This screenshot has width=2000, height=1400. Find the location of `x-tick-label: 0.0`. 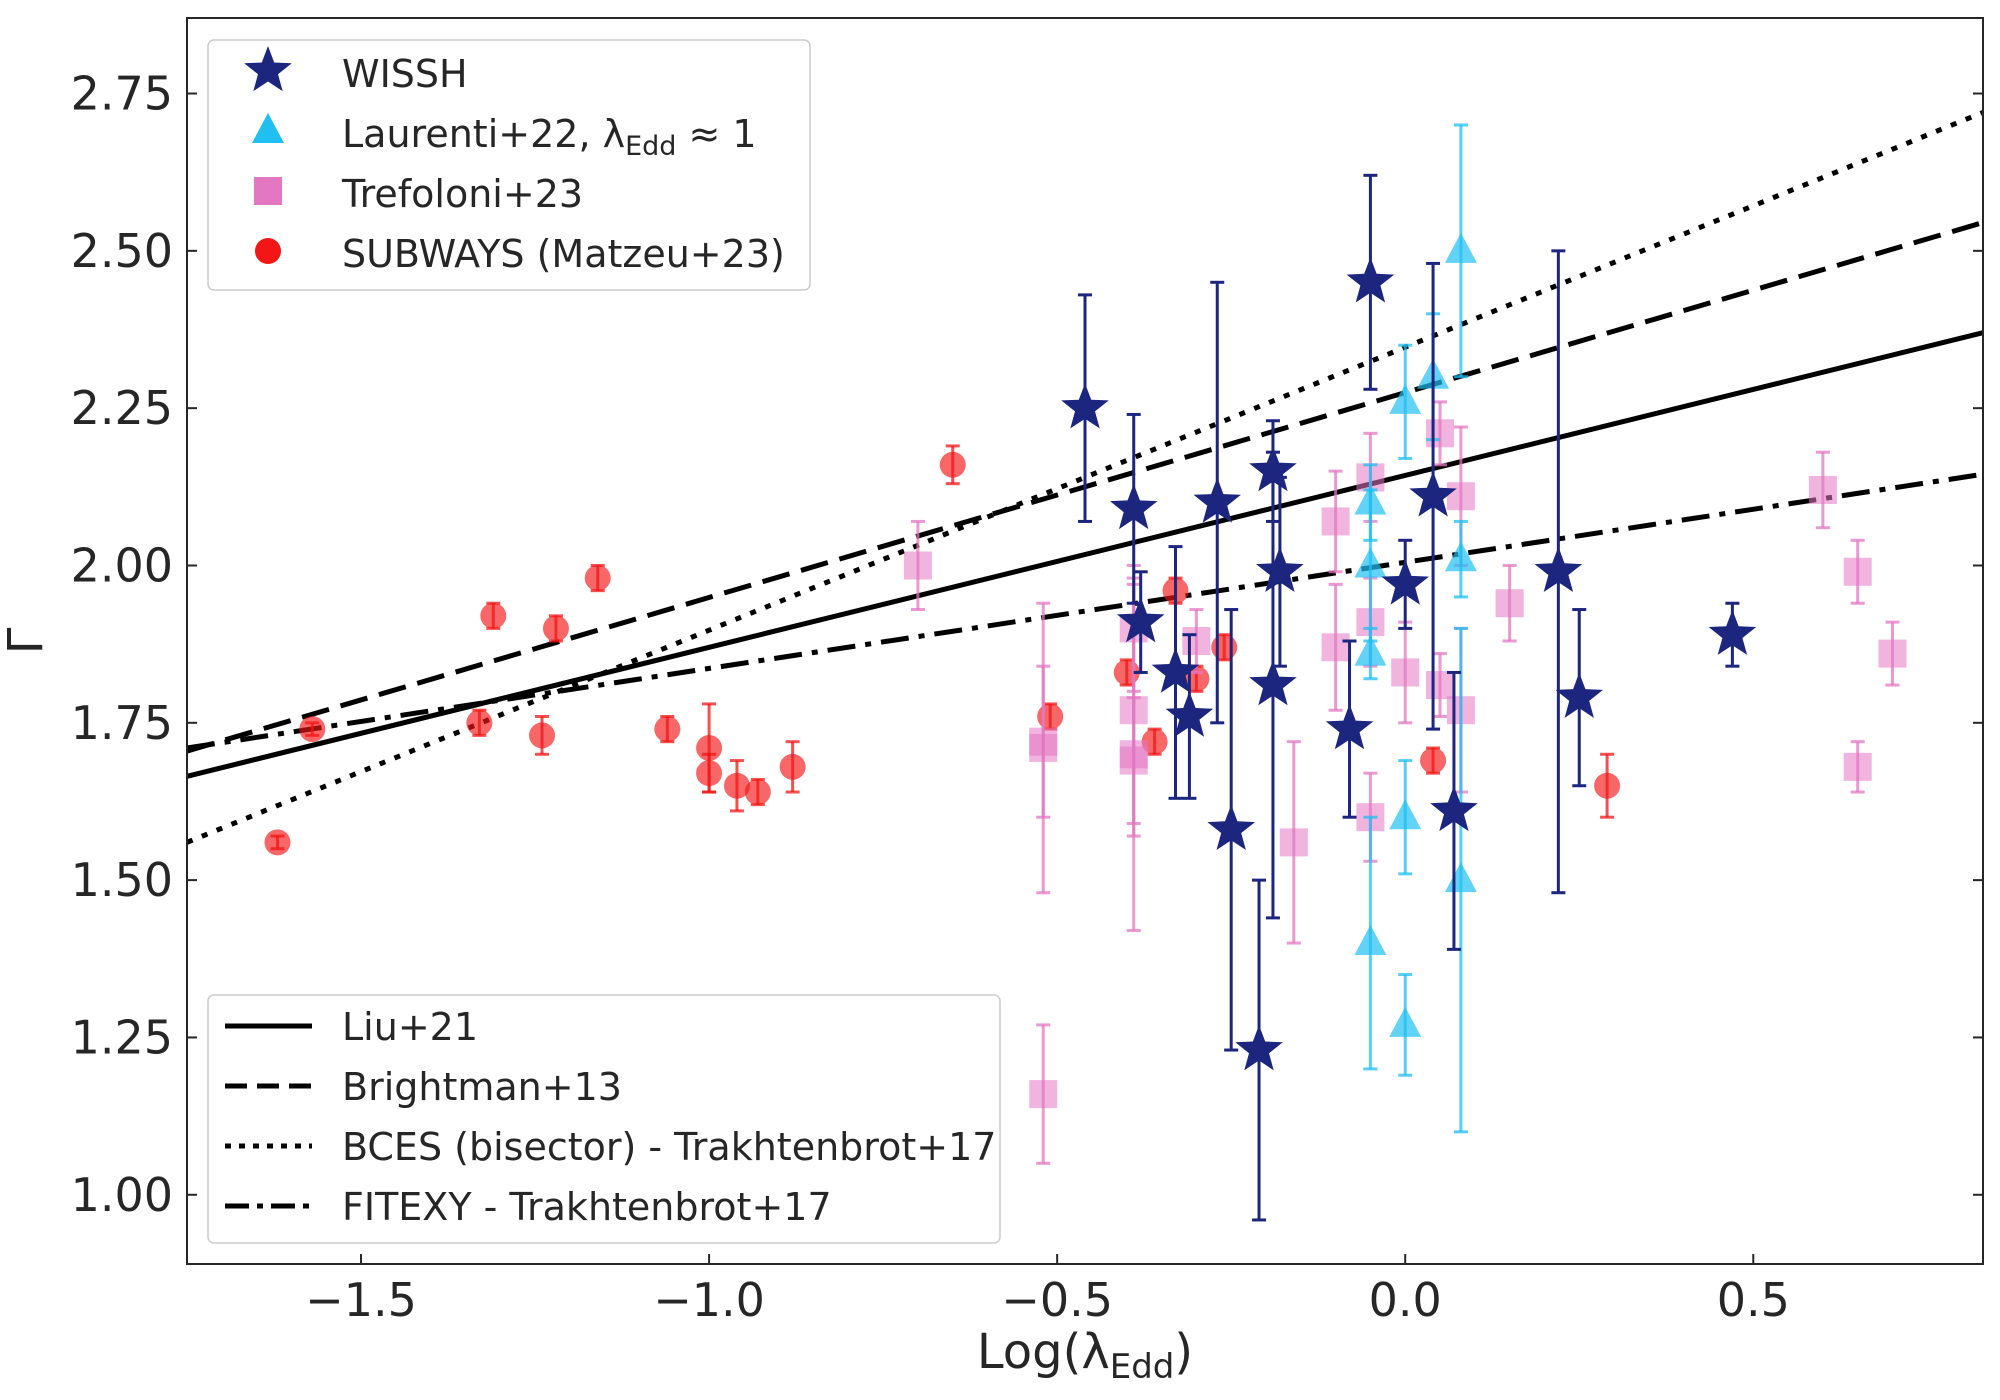

x-tick-label: 0.0 is located at coordinates (1405, 1300).